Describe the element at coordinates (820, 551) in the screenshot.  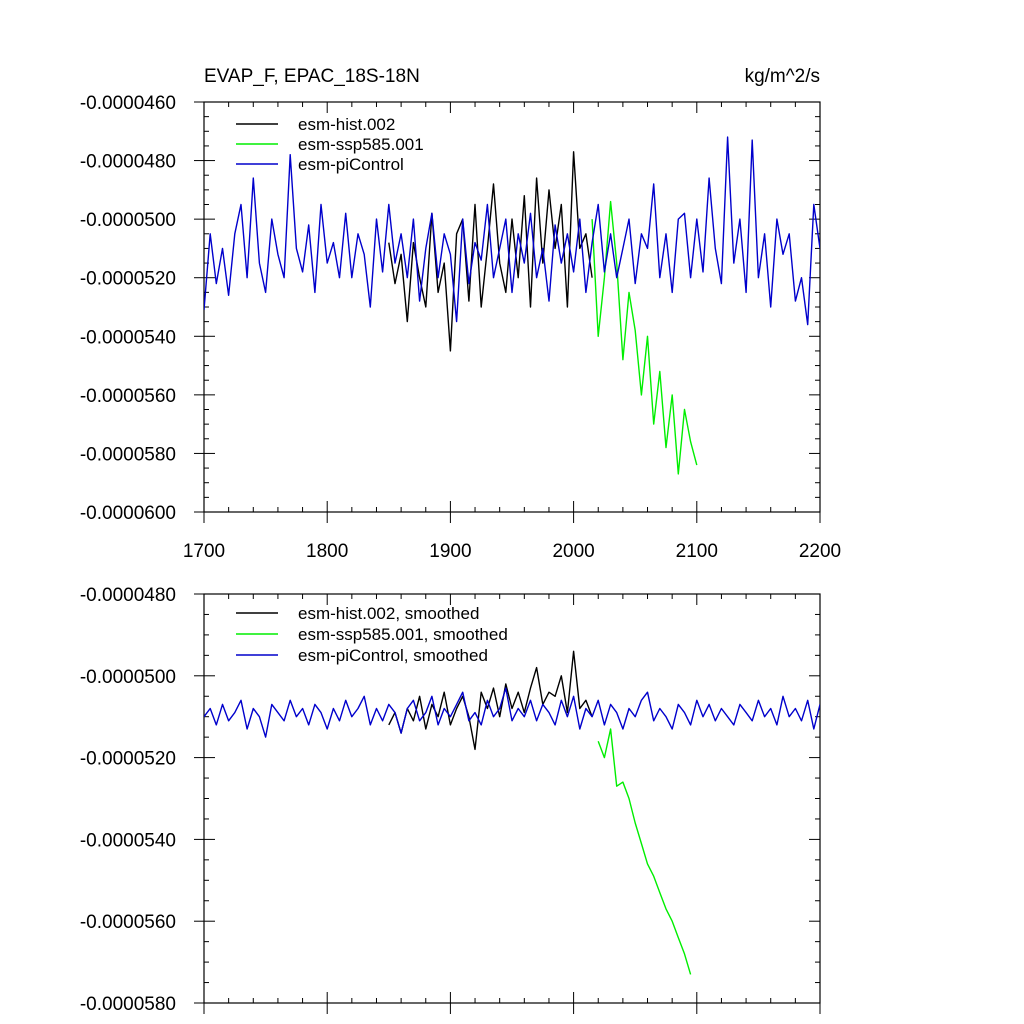
I see `top-x-tick-label: 2200` at that location.